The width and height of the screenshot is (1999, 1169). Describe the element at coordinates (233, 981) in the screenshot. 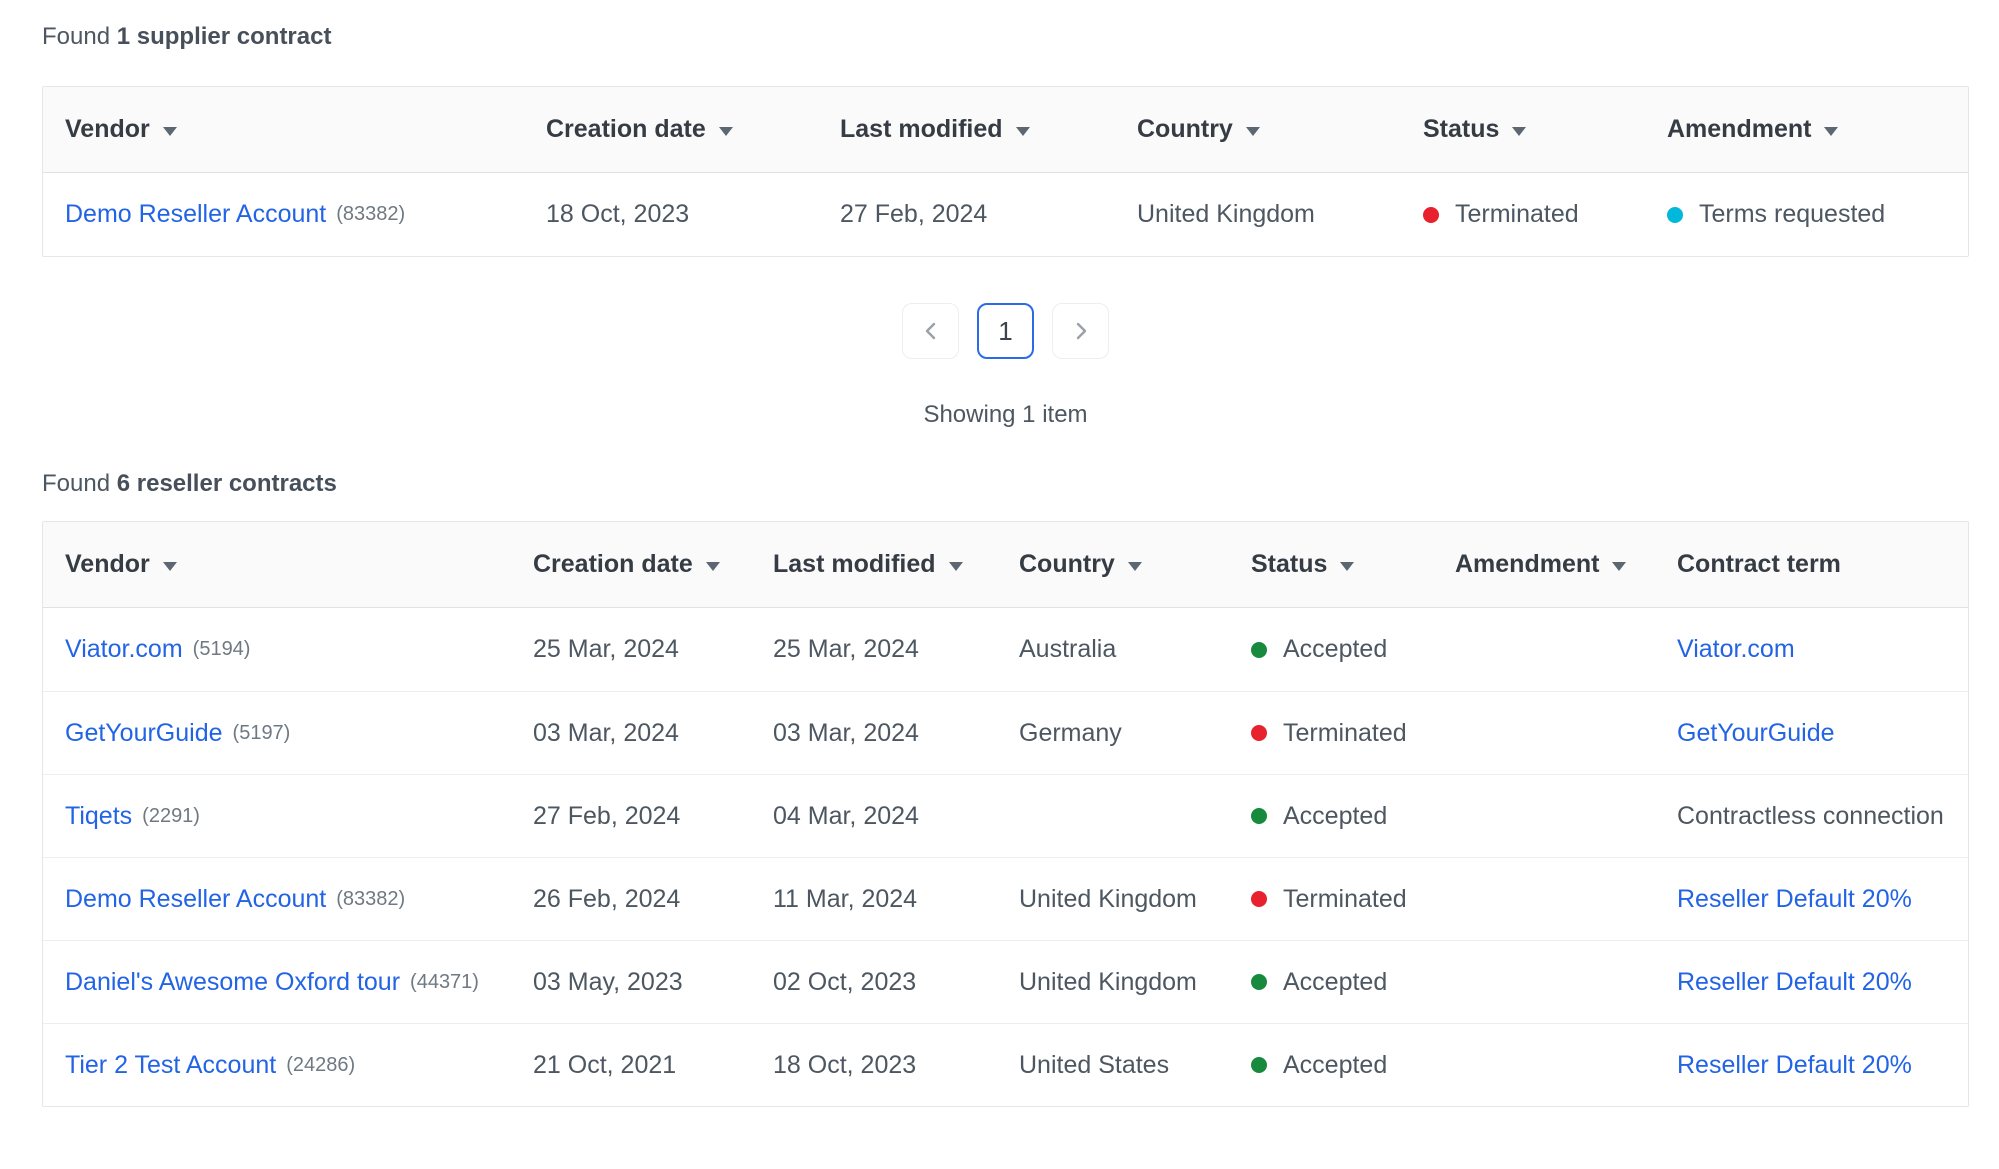

I see `vendor-link: Daniel's Awesome Oxford tour` at that location.